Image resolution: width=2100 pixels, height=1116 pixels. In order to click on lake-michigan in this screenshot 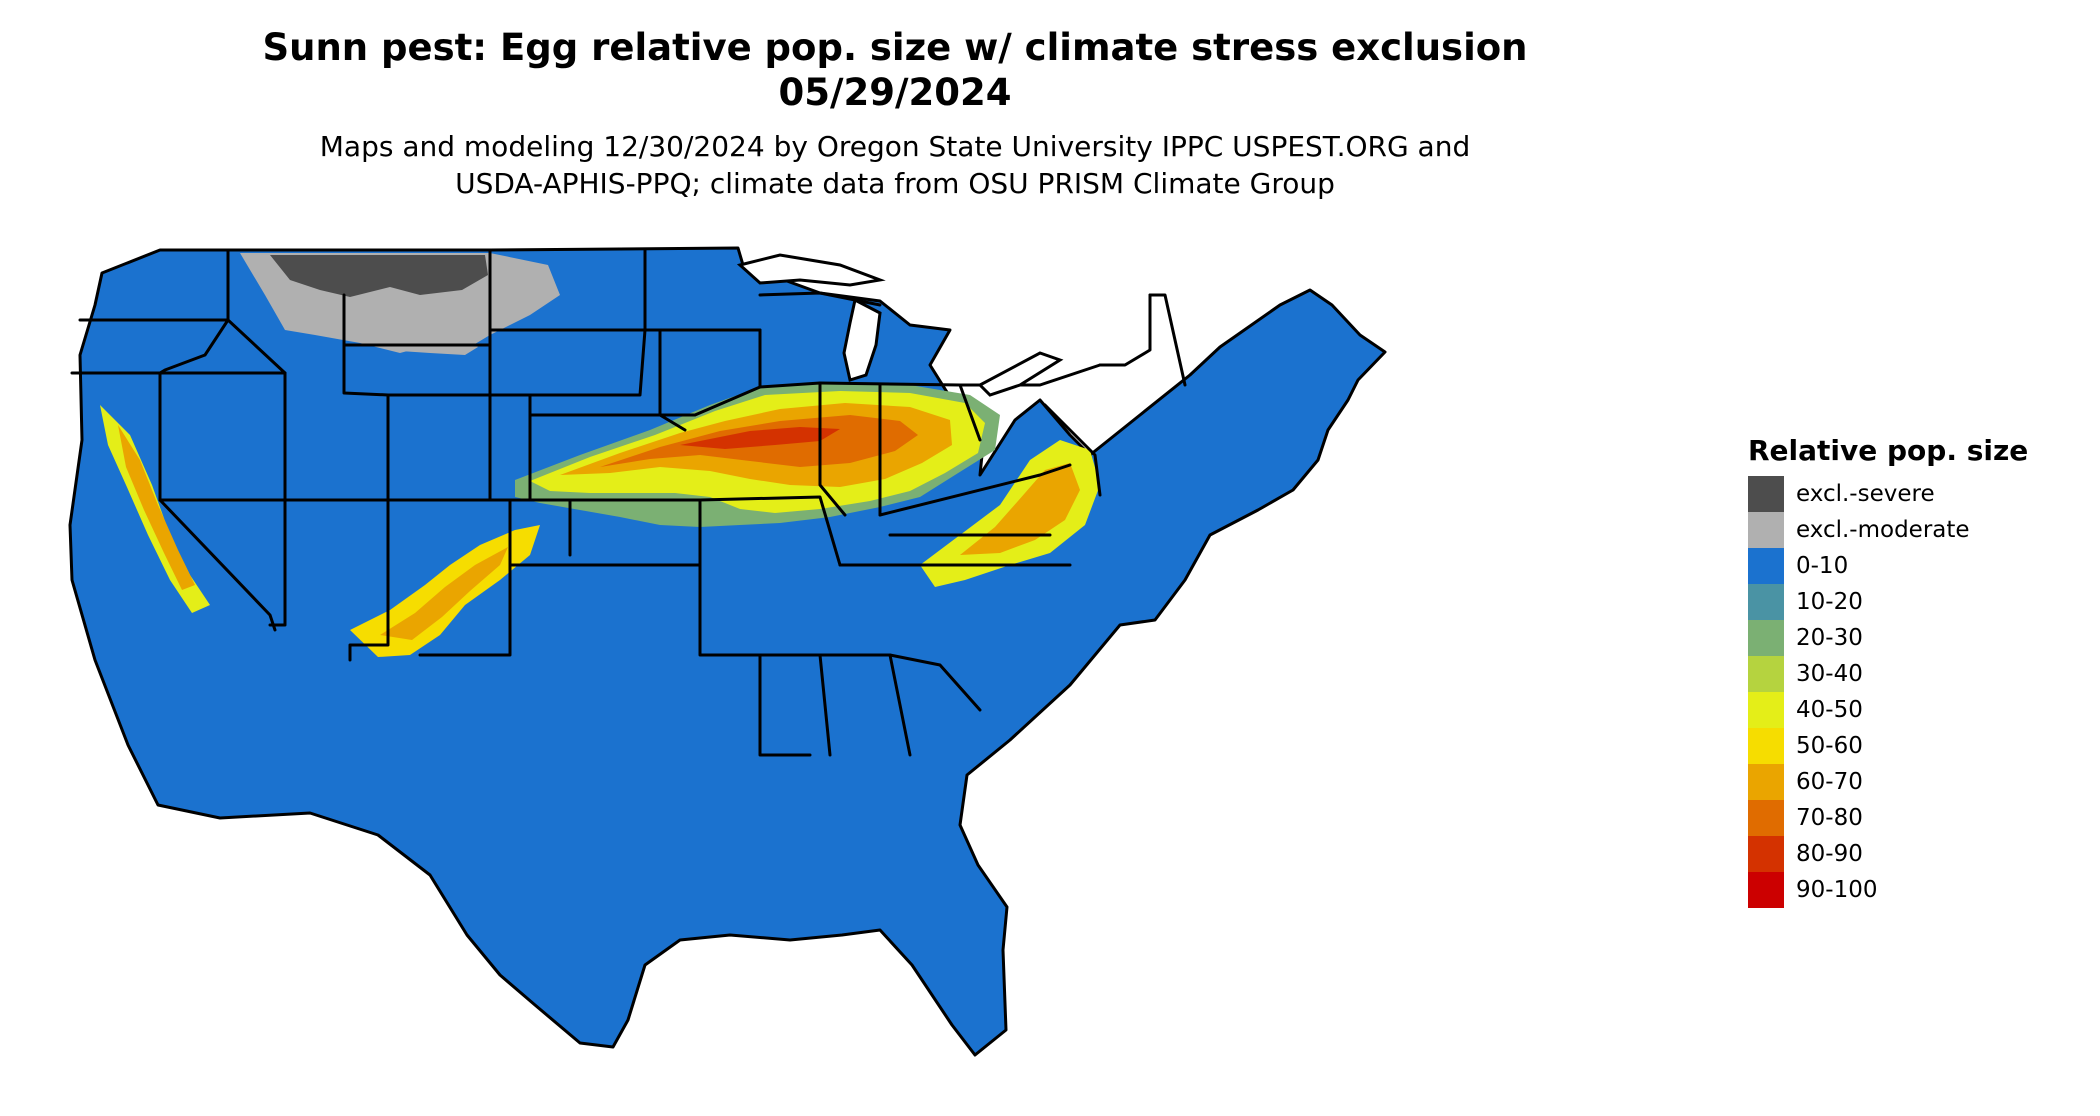, I will do `click(862, 339)`.